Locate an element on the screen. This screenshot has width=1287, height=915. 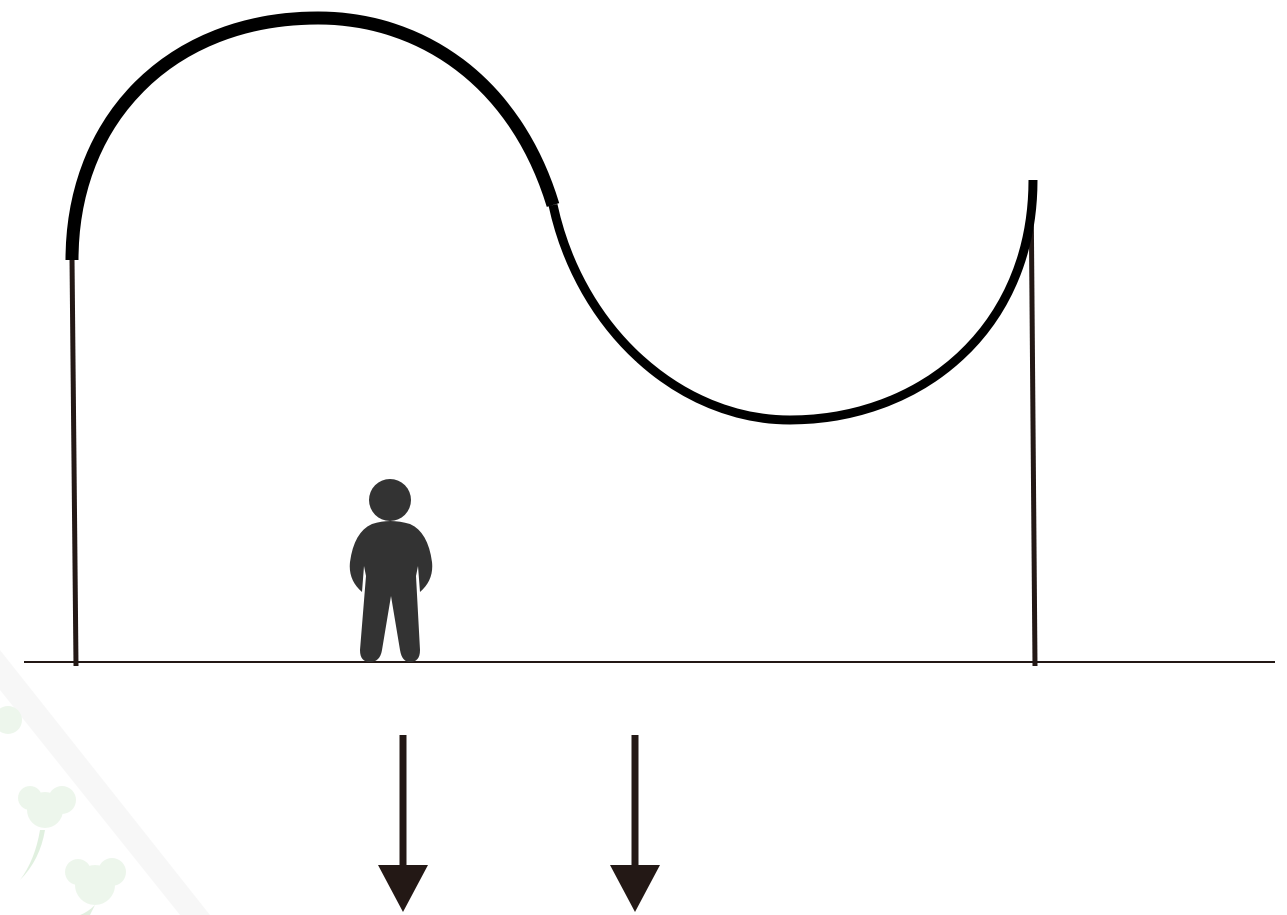
person-icon is located at coordinates (391, 570).